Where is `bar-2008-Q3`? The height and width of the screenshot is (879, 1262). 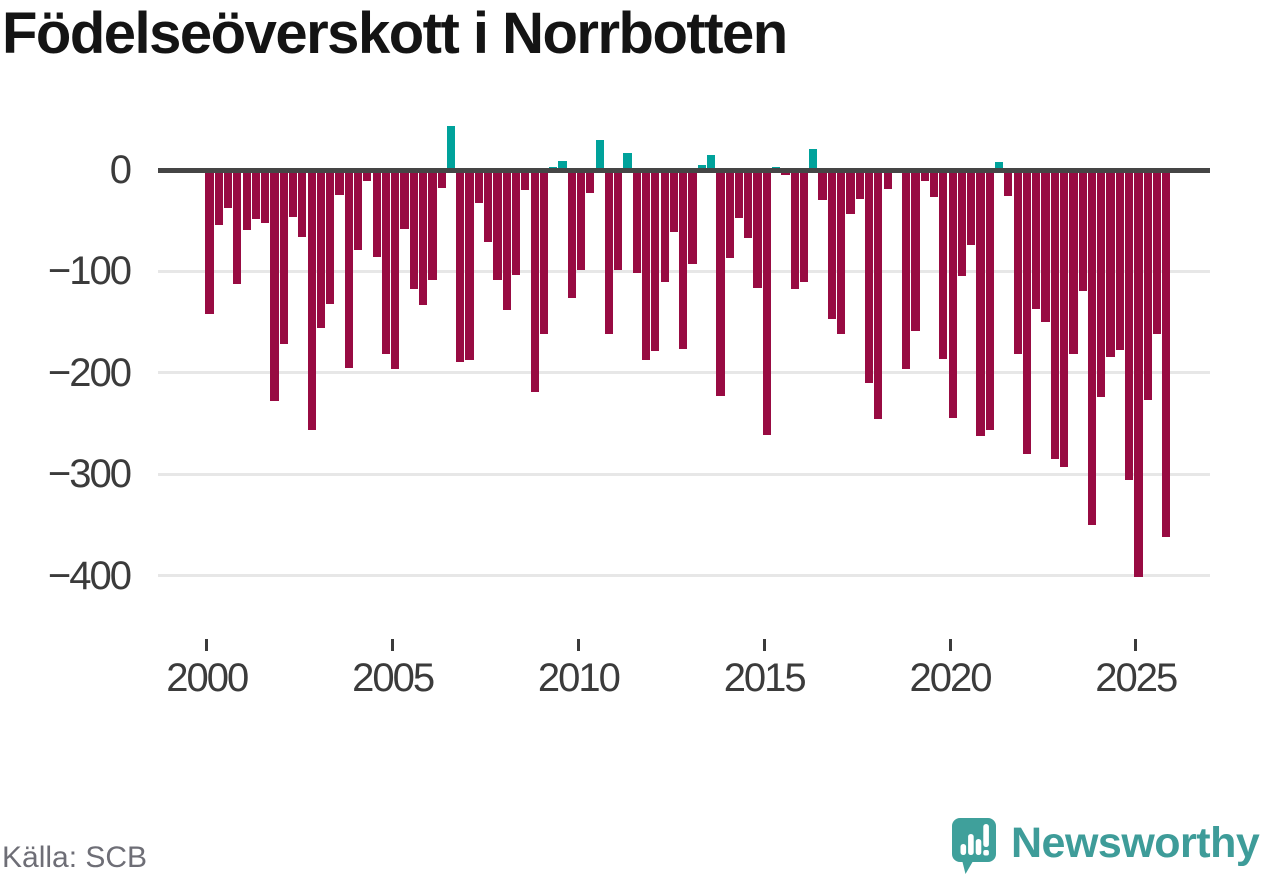
bar-2008-Q3 is located at coordinates (525, 180).